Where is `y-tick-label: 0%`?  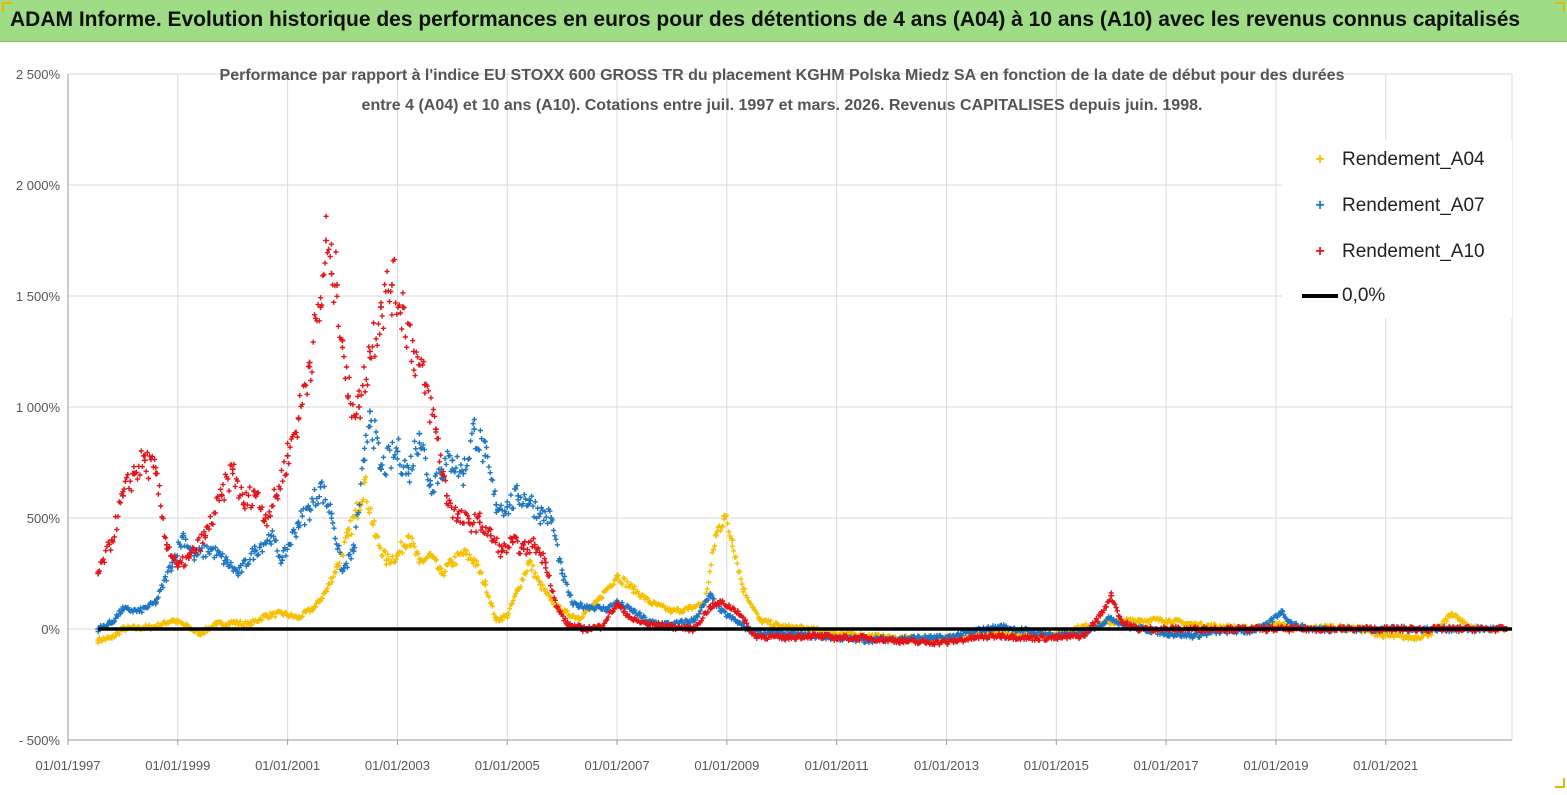
y-tick-label: 0% is located at coordinates (50, 629).